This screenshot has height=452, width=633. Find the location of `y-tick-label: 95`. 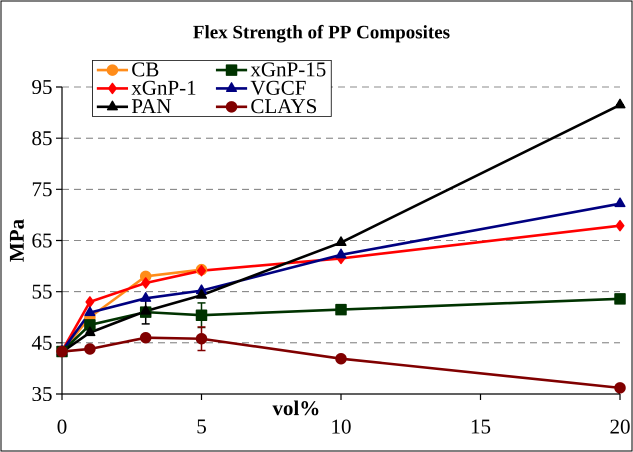

y-tick-label: 95 is located at coordinates (42, 87).